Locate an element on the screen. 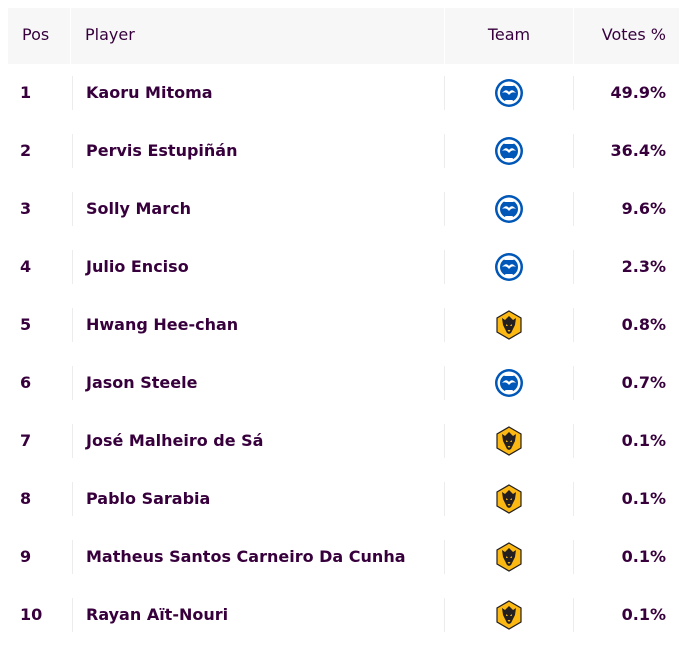 Image resolution: width=687 pixels, height=669 pixels. row-position: 6 is located at coordinates (26, 382).